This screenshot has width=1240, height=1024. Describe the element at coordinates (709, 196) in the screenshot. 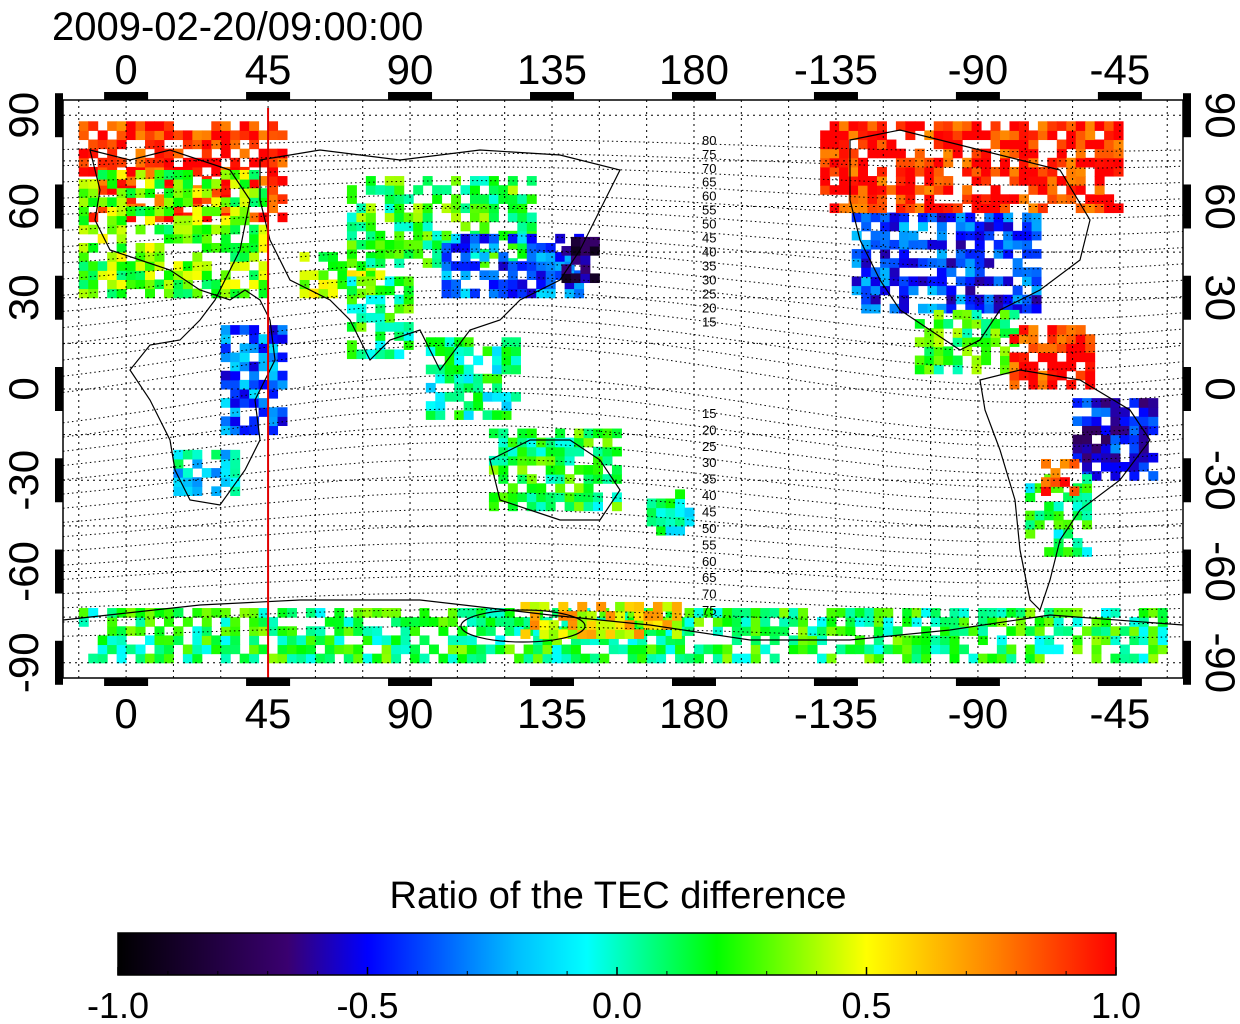

I see `contour-label-north: 60` at that location.